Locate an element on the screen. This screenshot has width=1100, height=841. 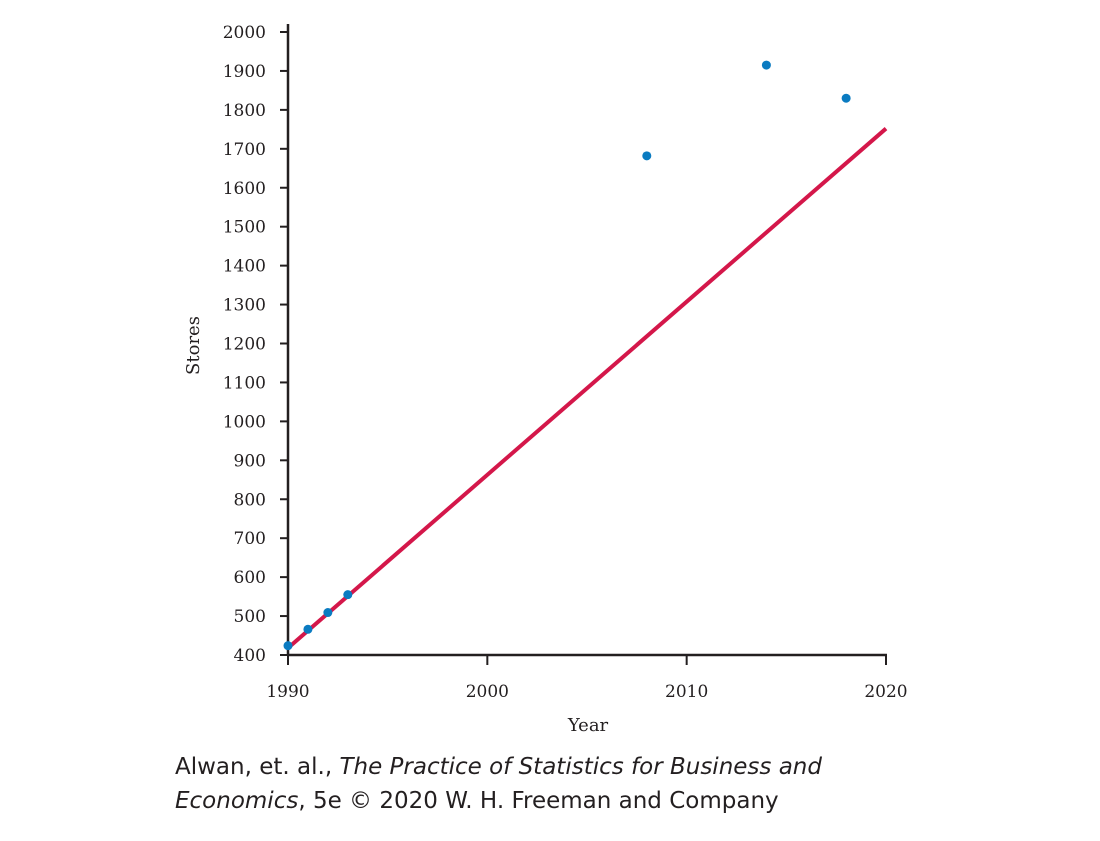
y-tick-label: 1100 is located at coordinates (244, 383).